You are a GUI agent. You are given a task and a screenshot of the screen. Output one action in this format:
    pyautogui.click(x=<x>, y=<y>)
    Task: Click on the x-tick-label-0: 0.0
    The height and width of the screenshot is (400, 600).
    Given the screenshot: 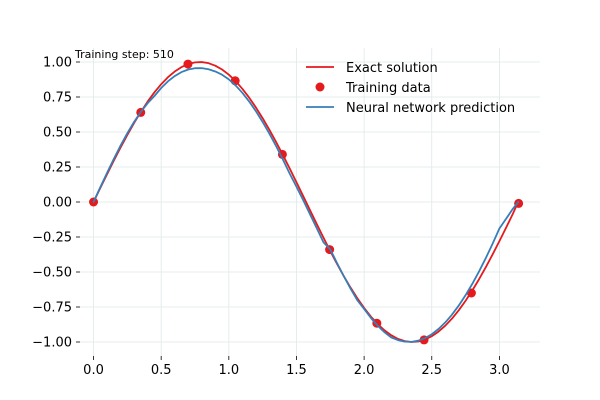 What is the action you would take?
    pyautogui.click(x=93, y=370)
    